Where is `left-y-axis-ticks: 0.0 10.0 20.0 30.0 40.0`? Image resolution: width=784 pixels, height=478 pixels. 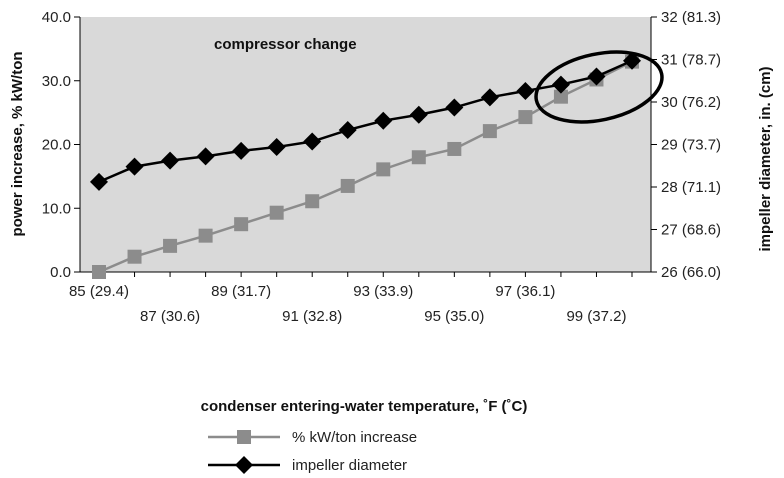
left-y-axis-ticks: 0.0 10.0 20.0 30.0 40.0 is located at coordinates (61, 145).